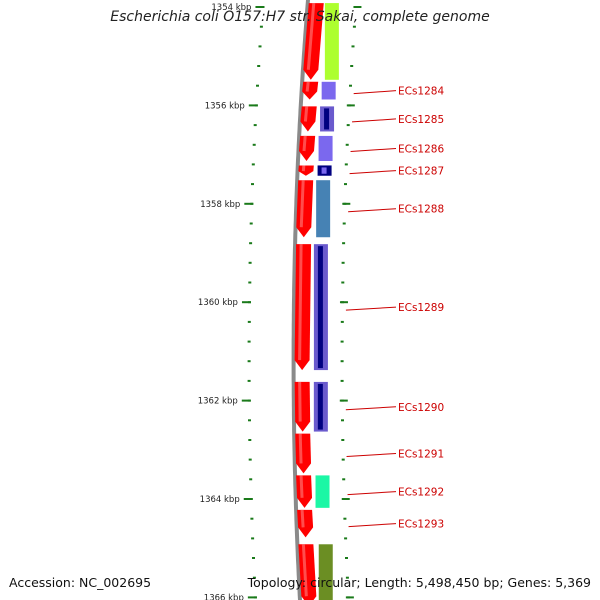 The width and height of the screenshot is (600, 600). Describe the element at coordinates (421, 408) in the screenshot. I see `gene-label: ECs1290` at that location.